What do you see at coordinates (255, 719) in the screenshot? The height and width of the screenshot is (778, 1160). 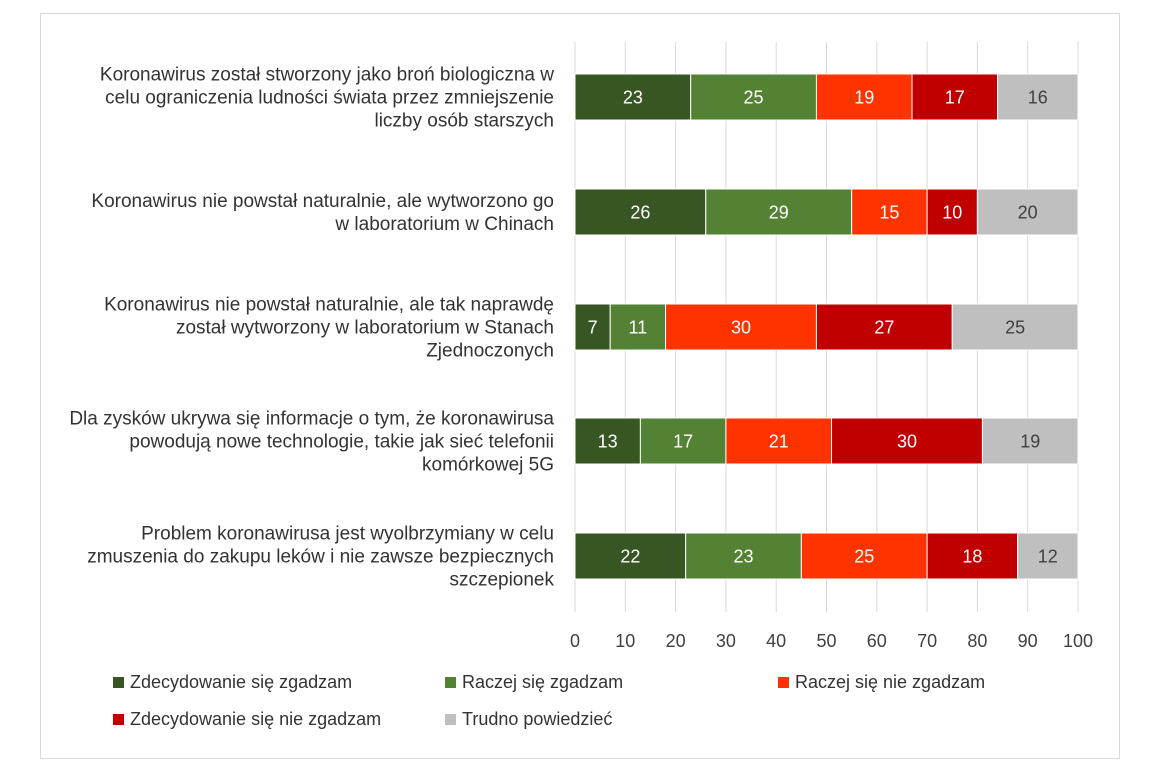 I see `legend-label: Zdecydowanie się nie zgadzam` at bounding box center [255, 719].